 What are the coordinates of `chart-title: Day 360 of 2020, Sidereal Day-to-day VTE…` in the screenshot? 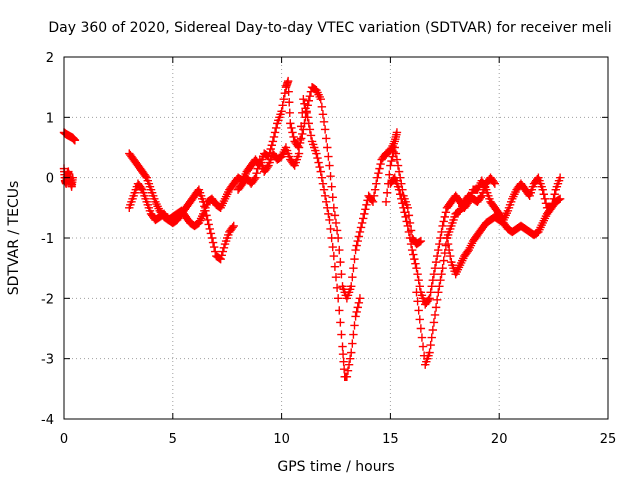 It's located at (329, 28).